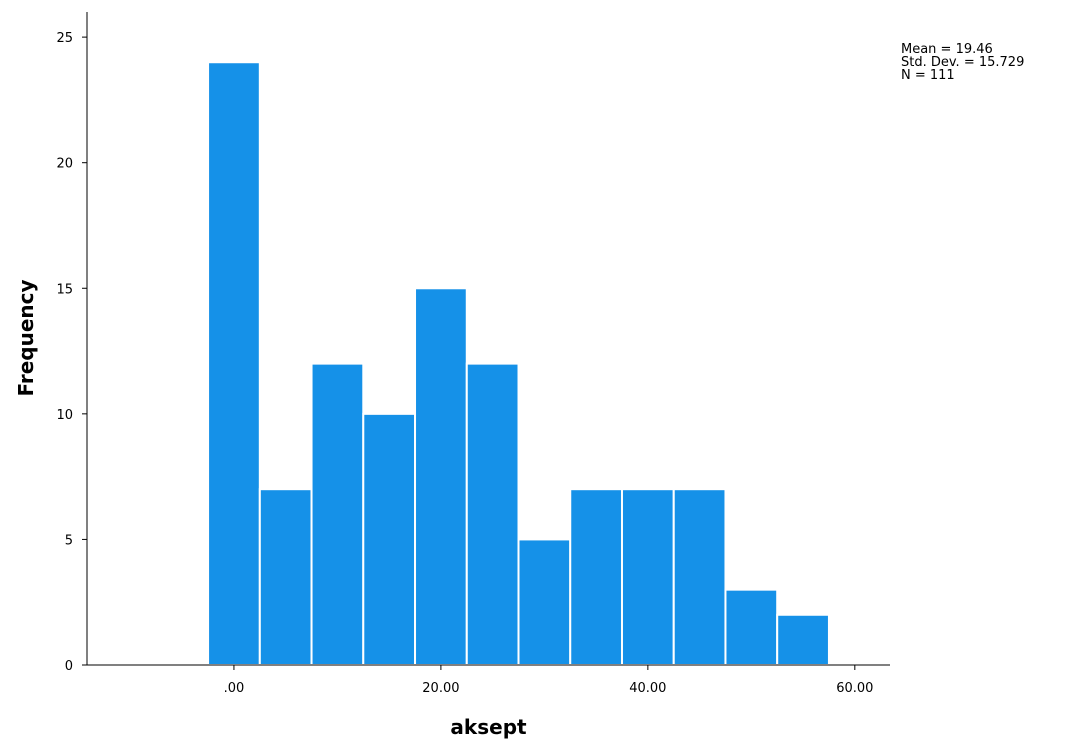 This screenshot has height=744, width=1065. I want to click on y-tick-label: 0, so click(69, 666).